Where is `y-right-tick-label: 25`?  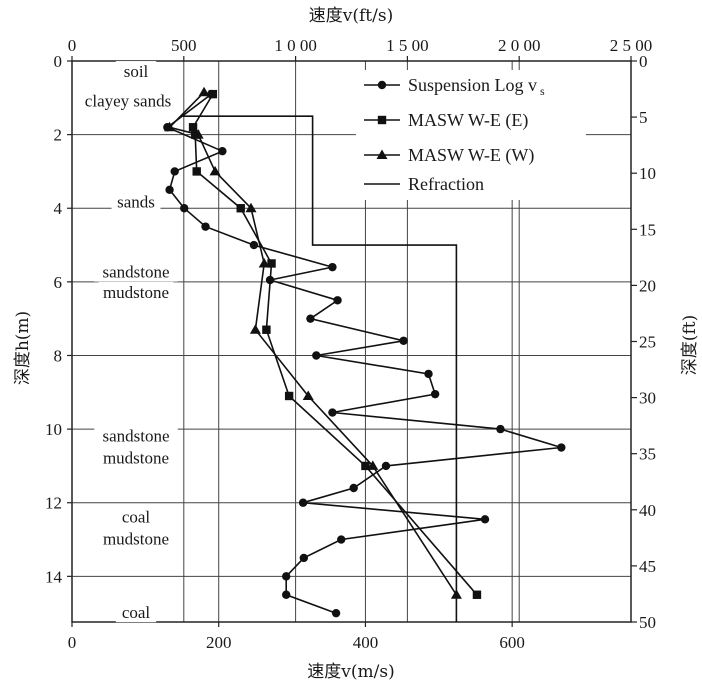
y-right-tick-label: 25 is located at coordinates (647, 342).